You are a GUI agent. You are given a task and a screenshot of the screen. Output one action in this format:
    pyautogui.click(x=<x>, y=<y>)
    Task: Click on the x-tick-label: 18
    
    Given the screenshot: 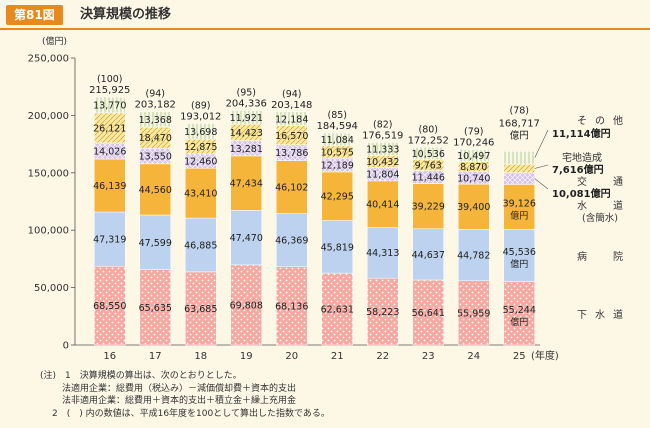 What is the action you would take?
    pyautogui.click(x=200, y=356)
    